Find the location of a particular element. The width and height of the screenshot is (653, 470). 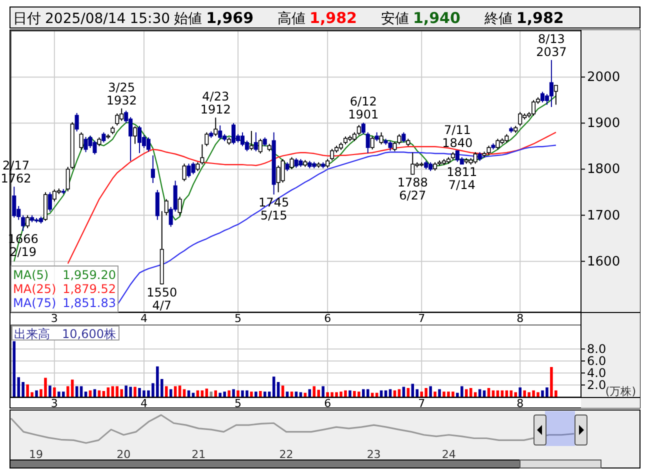

ytick: 1700 is located at coordinates (603, 216).